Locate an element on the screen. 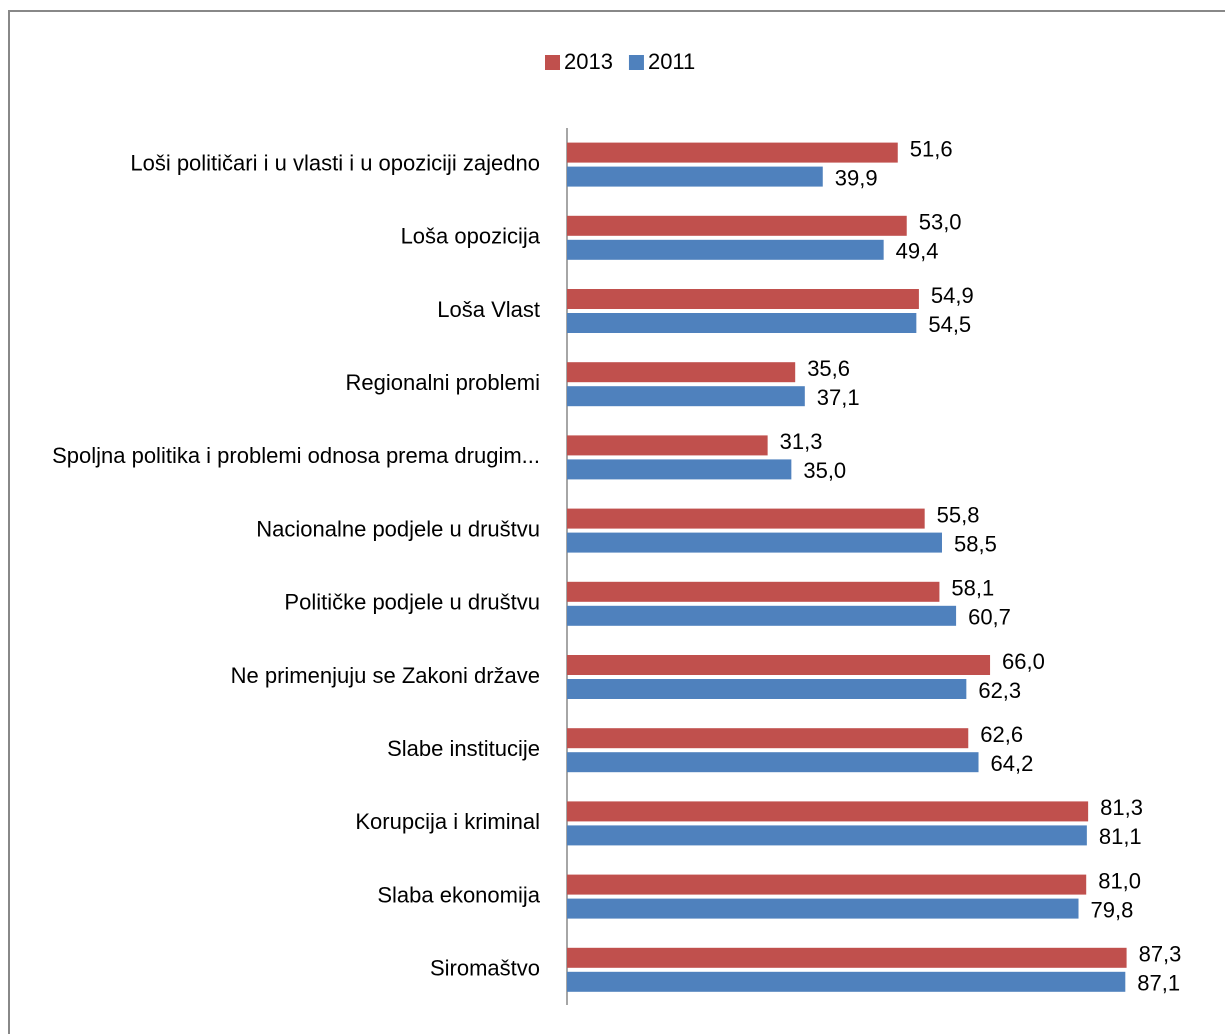 Image resolution: width=1225 pixels, height=1034 pixels. value-label: 81,1 is located at coordinates (1120, 836).